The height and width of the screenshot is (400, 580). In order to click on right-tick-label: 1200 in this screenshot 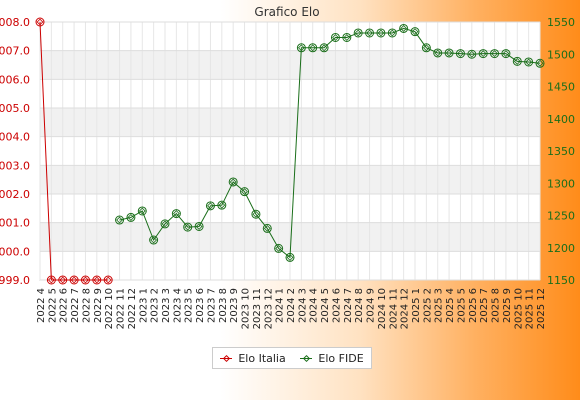, I will do `click(561, 248)`.